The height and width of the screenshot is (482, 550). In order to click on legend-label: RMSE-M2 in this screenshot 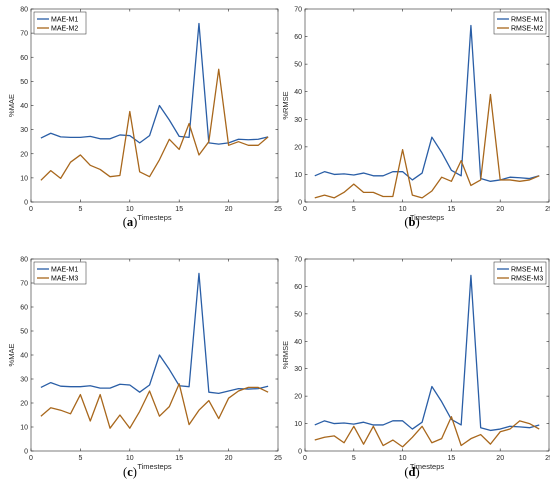, I will do `click(527, 29)`.